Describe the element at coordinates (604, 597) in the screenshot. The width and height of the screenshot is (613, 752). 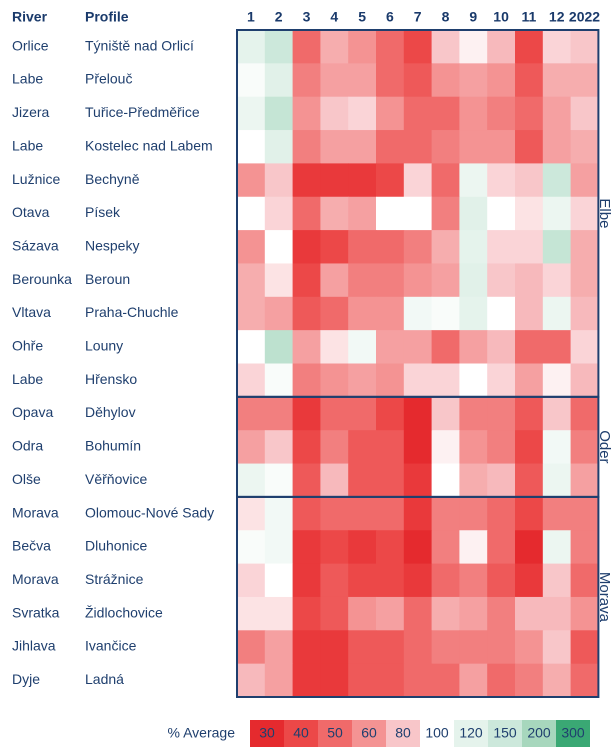
I see `basin-label: Morava` at that location.